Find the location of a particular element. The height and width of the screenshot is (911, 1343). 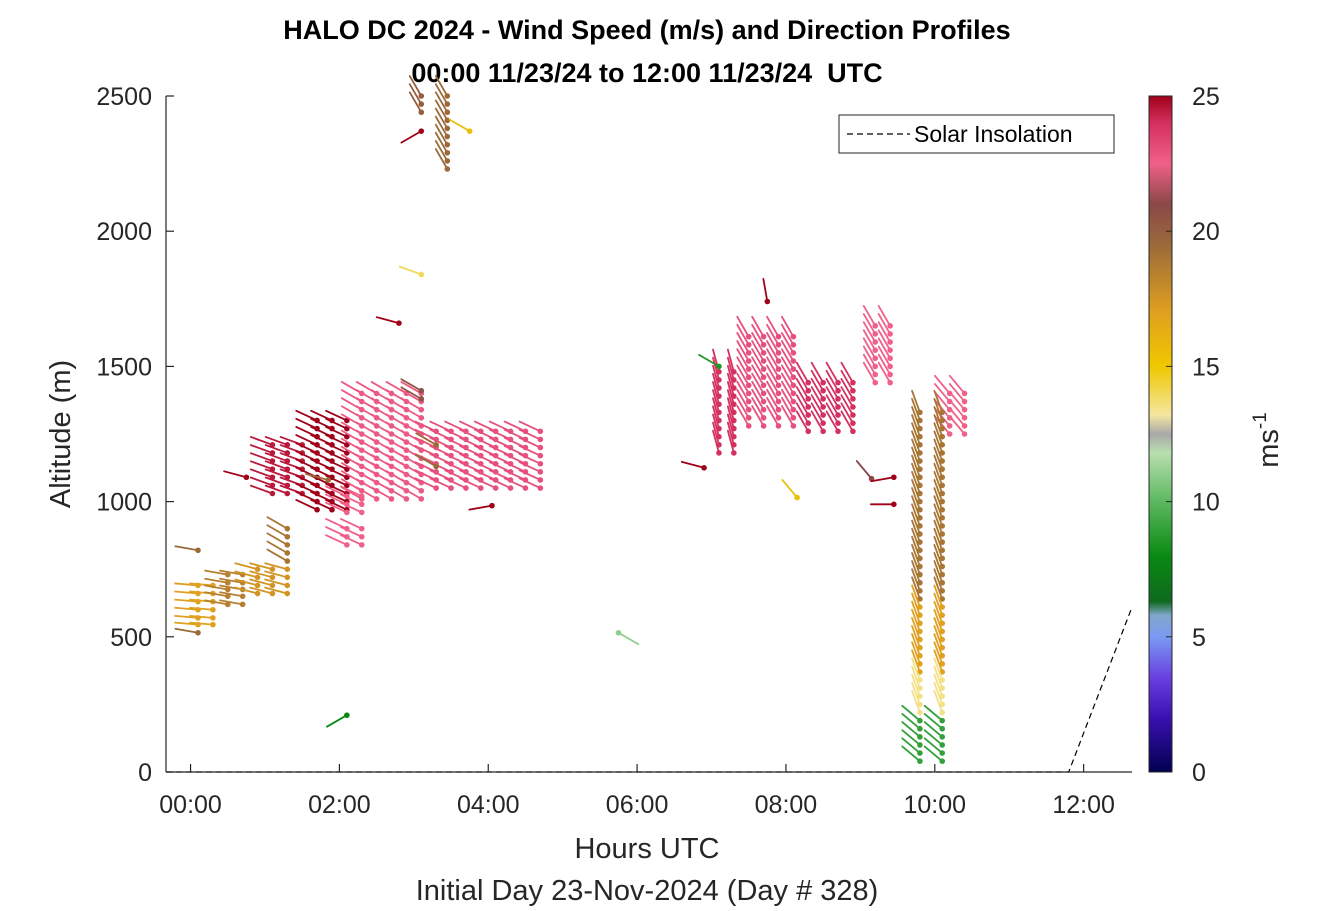

y-tick-label: 1500 is located at coordinates (124, 367).